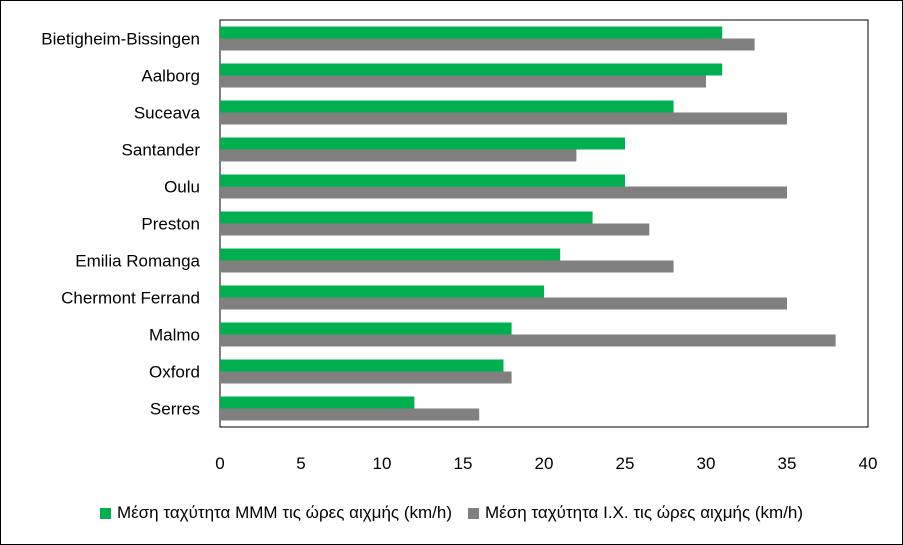 This screenshot has height=545, width=903. I want to click on x-tick-label: 20, so click(544, 463).